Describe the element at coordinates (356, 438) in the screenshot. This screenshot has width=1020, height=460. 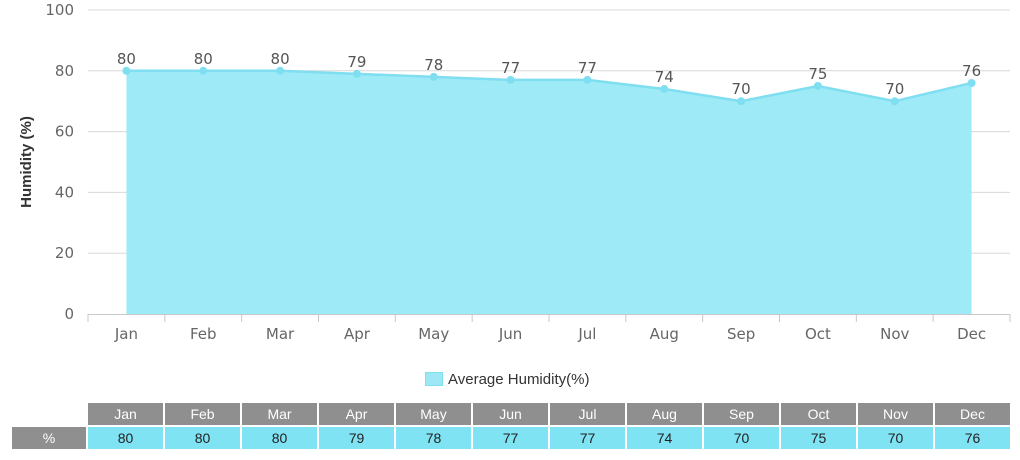
I see `table-value-apr: 79` at that location.